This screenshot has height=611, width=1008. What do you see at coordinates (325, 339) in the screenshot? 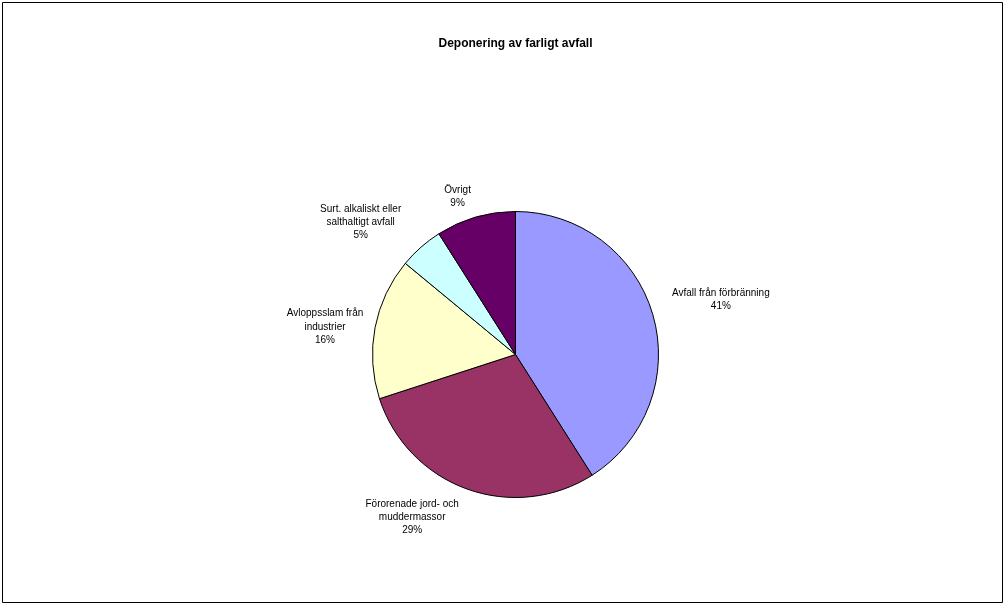
I see `data-label: 16%` at bounding box center [325, 339].